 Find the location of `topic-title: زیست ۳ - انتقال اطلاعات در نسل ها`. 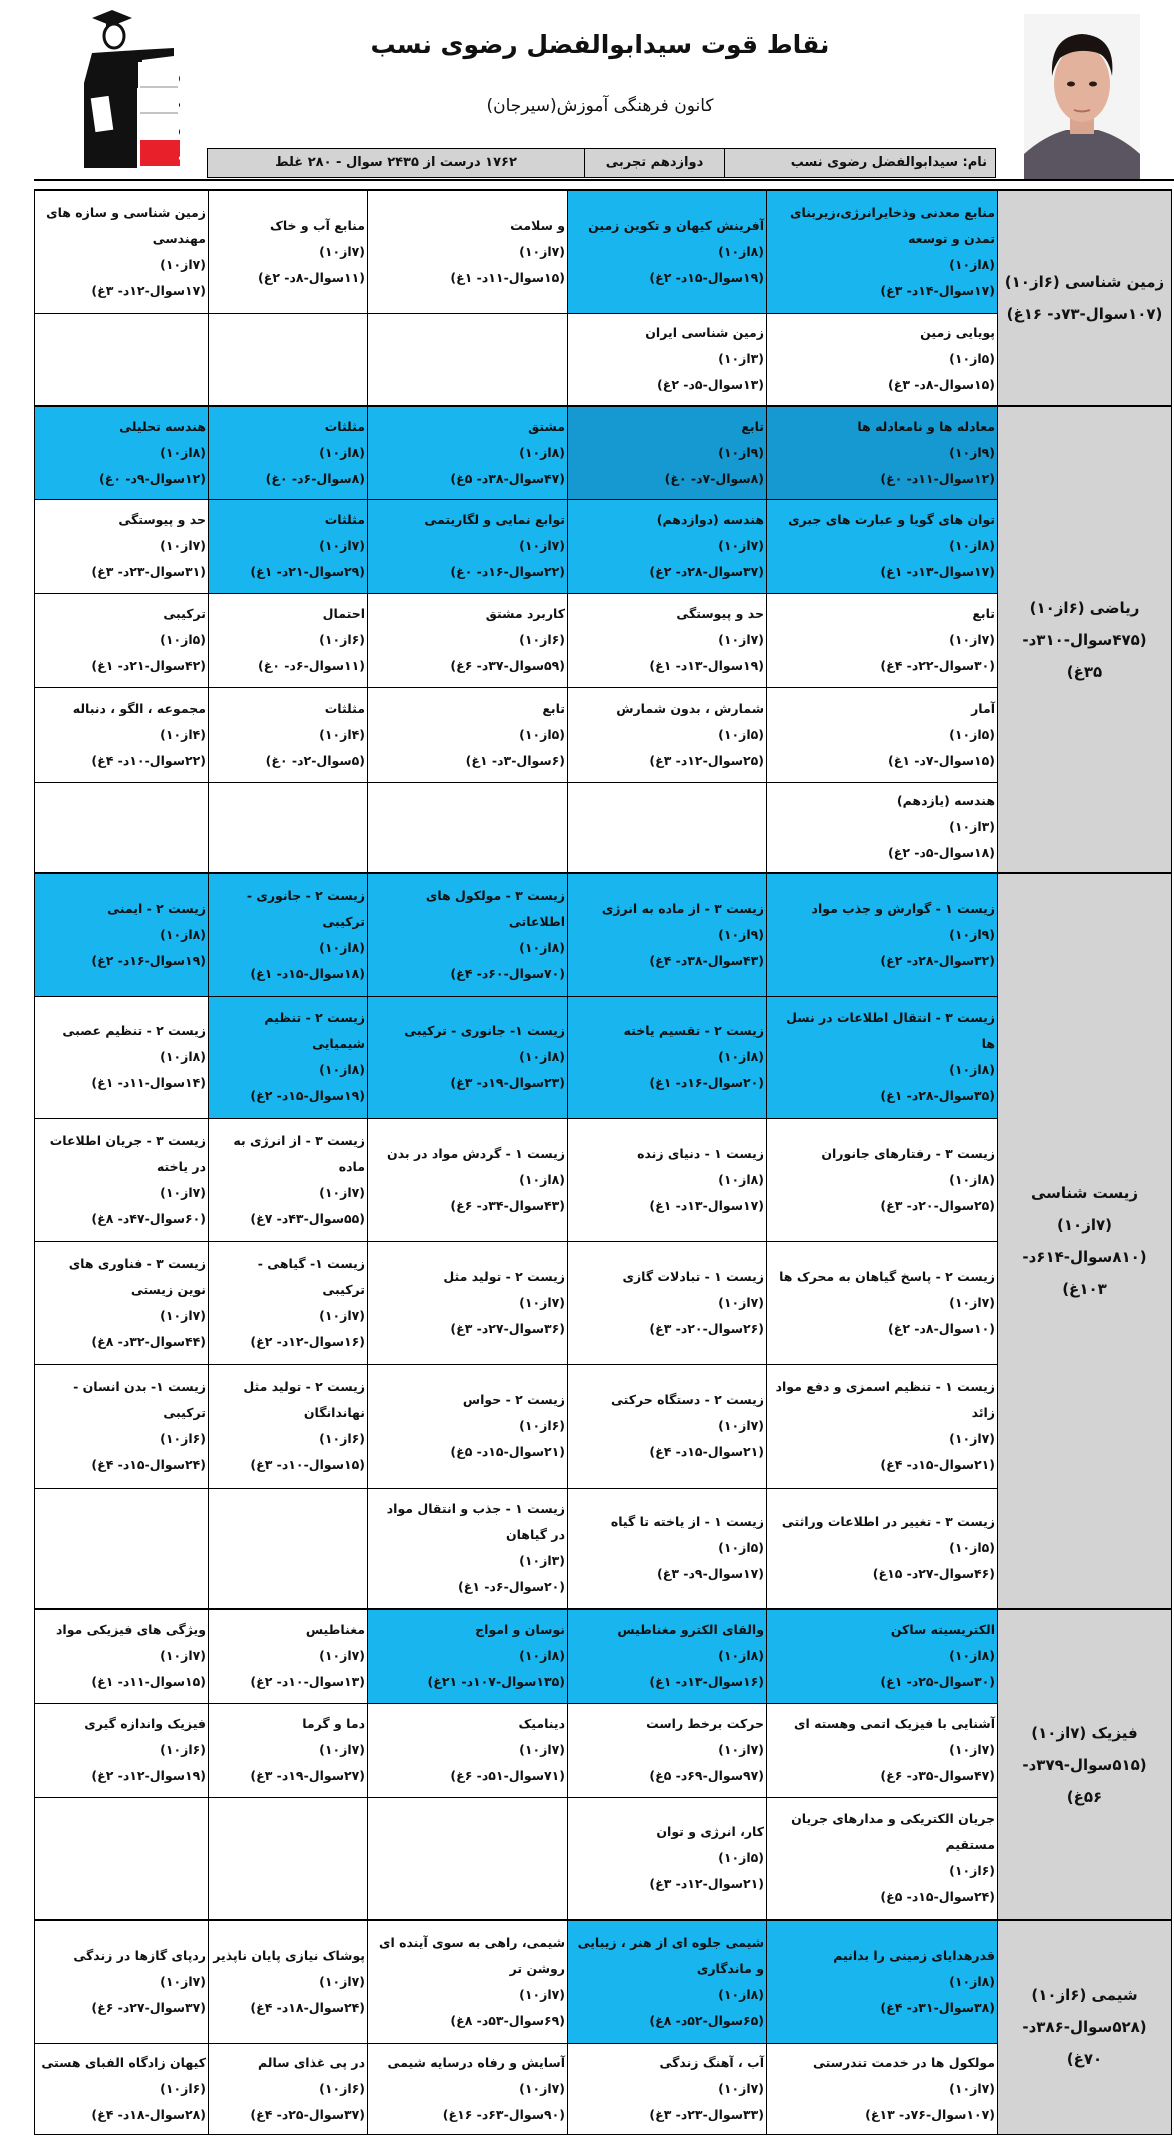

topic-title: زیست ۳ - انتقال اطلاعات در نسل ها is located at coordinates (890, 1030).